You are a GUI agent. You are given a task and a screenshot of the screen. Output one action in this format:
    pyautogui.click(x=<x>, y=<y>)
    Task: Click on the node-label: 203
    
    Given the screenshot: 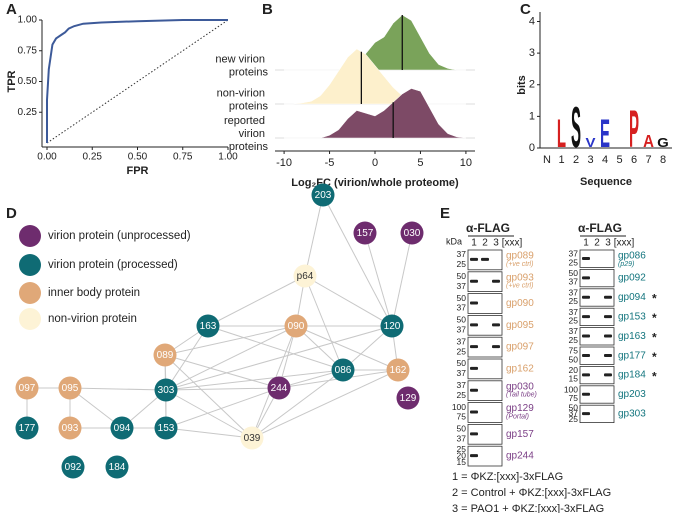 What is the action you would take?
    pyautogui.click(x=323, y=195)
    